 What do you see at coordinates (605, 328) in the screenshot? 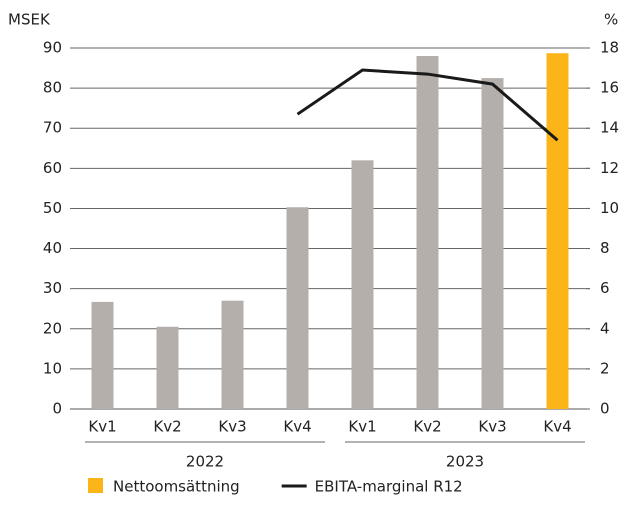
I see `y2-tick-label: 4` at bounding box center [605, 328].